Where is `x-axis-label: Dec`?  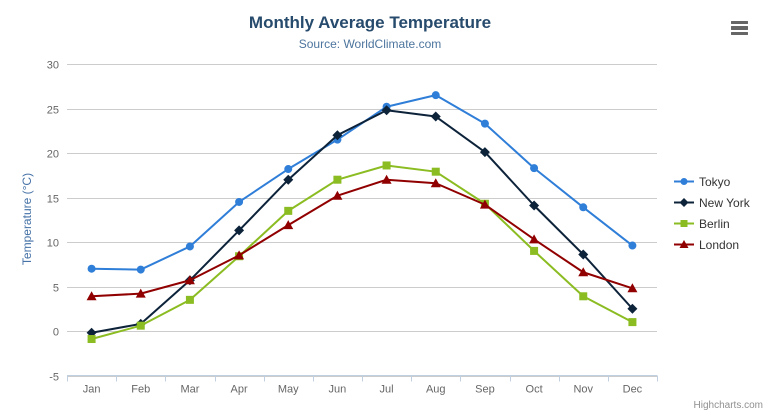
x-axis-label: Dec is located at coordinates (633, 390).